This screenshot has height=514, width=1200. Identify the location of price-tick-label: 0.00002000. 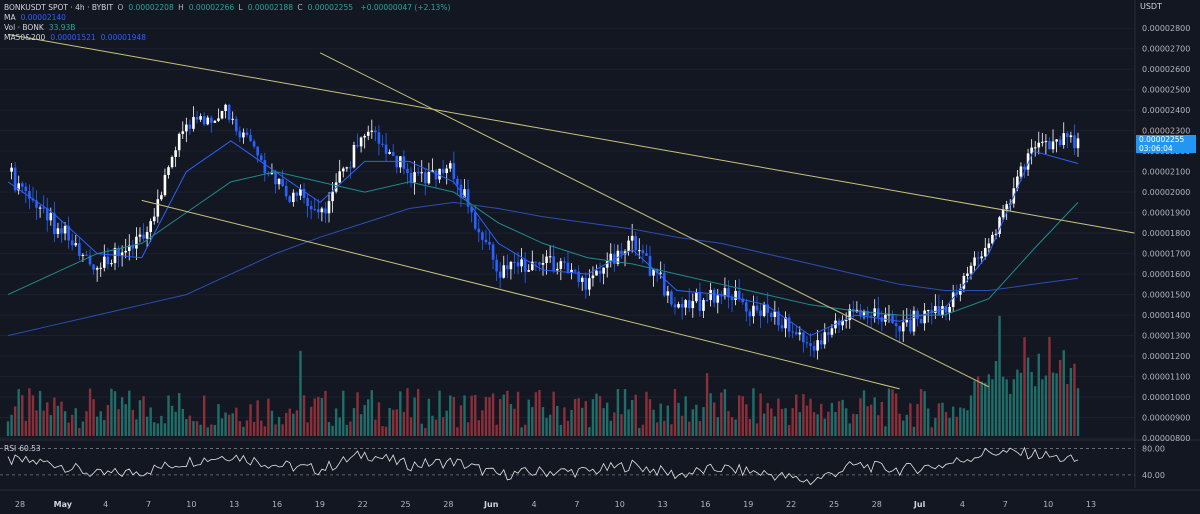
(1166, 192).